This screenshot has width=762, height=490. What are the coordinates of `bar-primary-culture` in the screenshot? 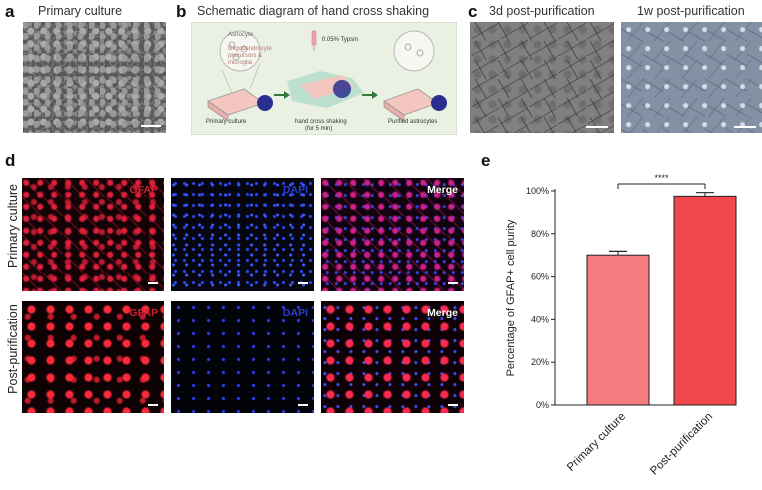 It's located at (618, 330).